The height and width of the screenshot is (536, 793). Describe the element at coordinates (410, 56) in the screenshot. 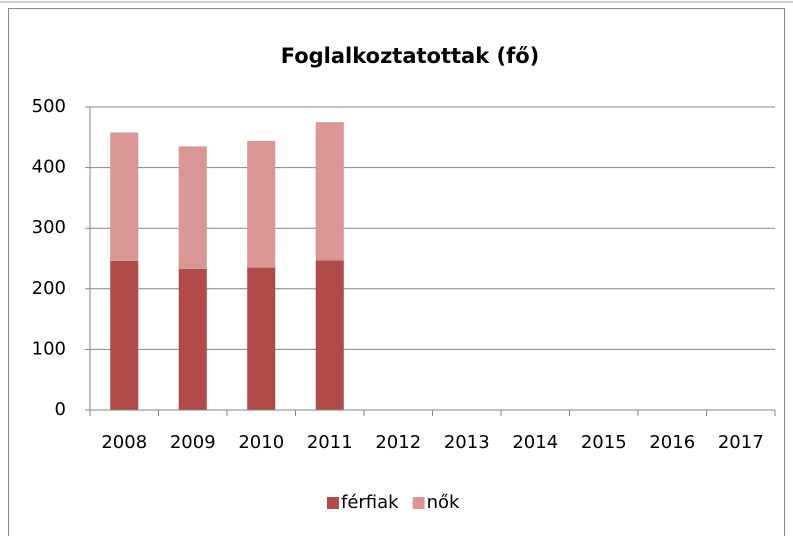

I see `chart-title: Foglalkoztatottak (fő)` at that location.